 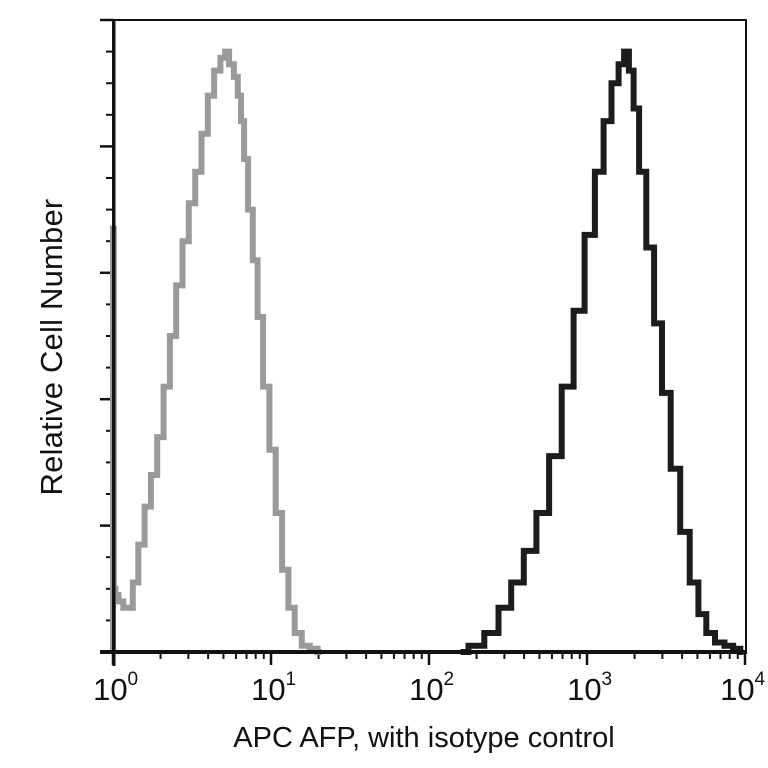 I want to click on x-tick-label-10e2: 10², so click(x=432, y=688).